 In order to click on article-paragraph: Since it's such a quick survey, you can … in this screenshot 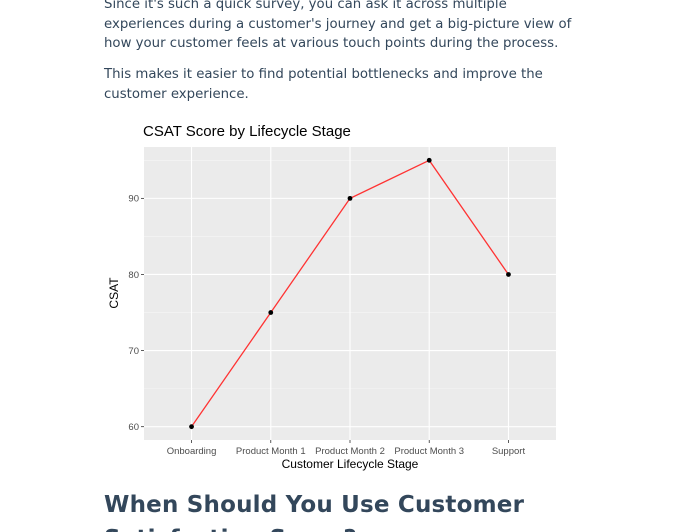, I will do `click(338, 25)`.